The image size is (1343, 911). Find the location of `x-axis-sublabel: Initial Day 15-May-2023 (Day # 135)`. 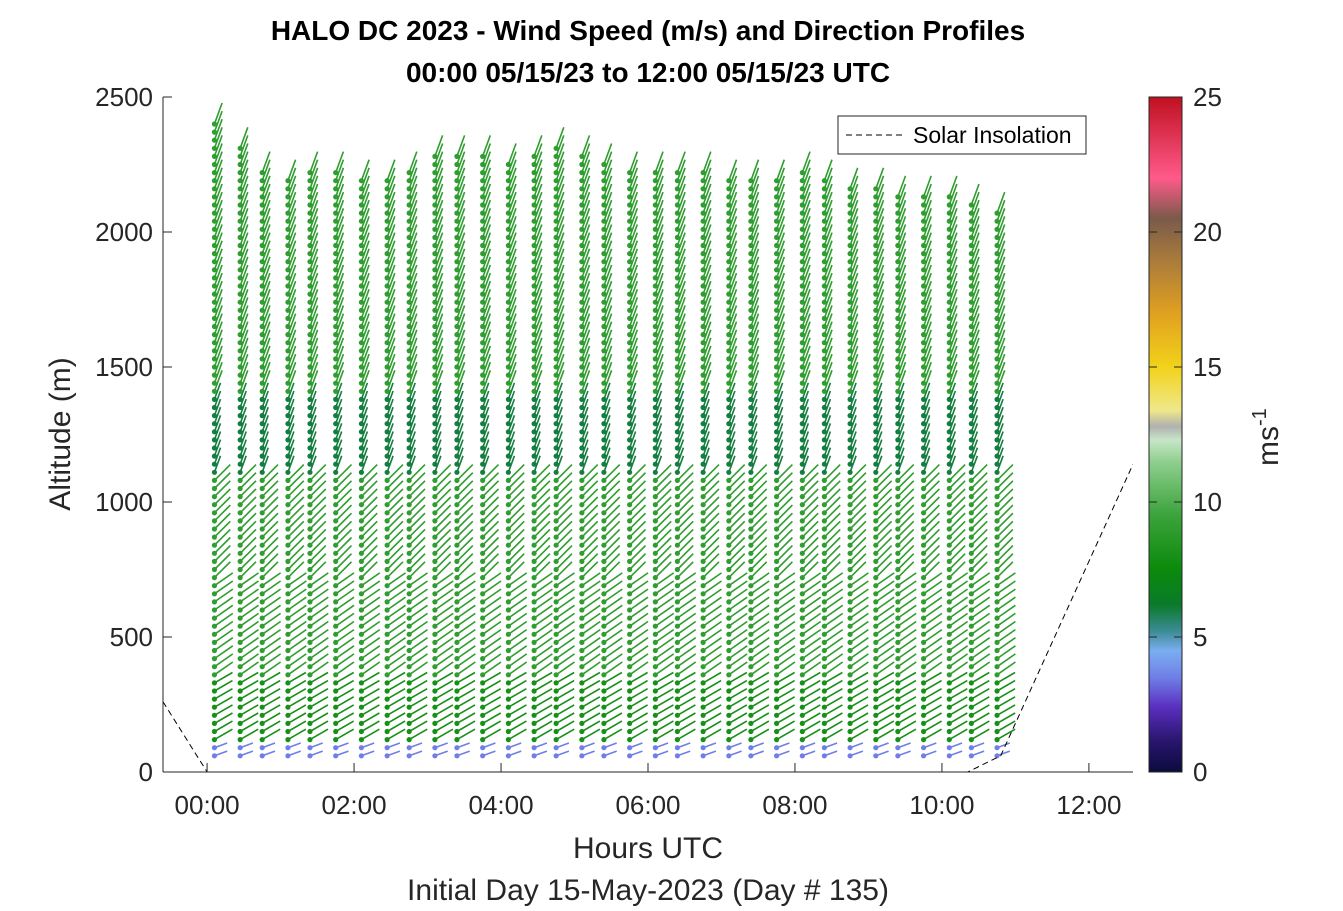

x-axis-sublabel: Initial Day 15-May-2023 (Day # 135) is located at coordinates (648, 890).